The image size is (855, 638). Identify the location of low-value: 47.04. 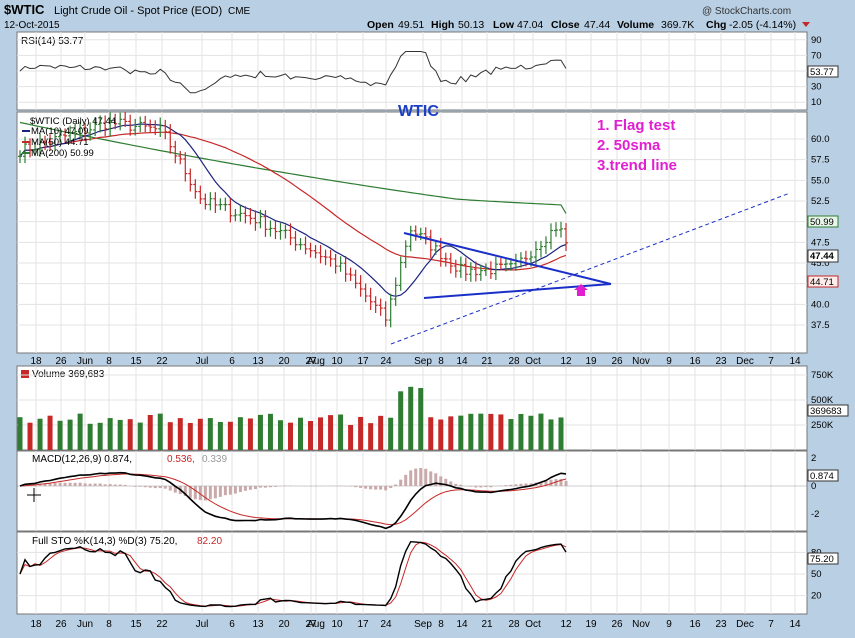
(530, 25).